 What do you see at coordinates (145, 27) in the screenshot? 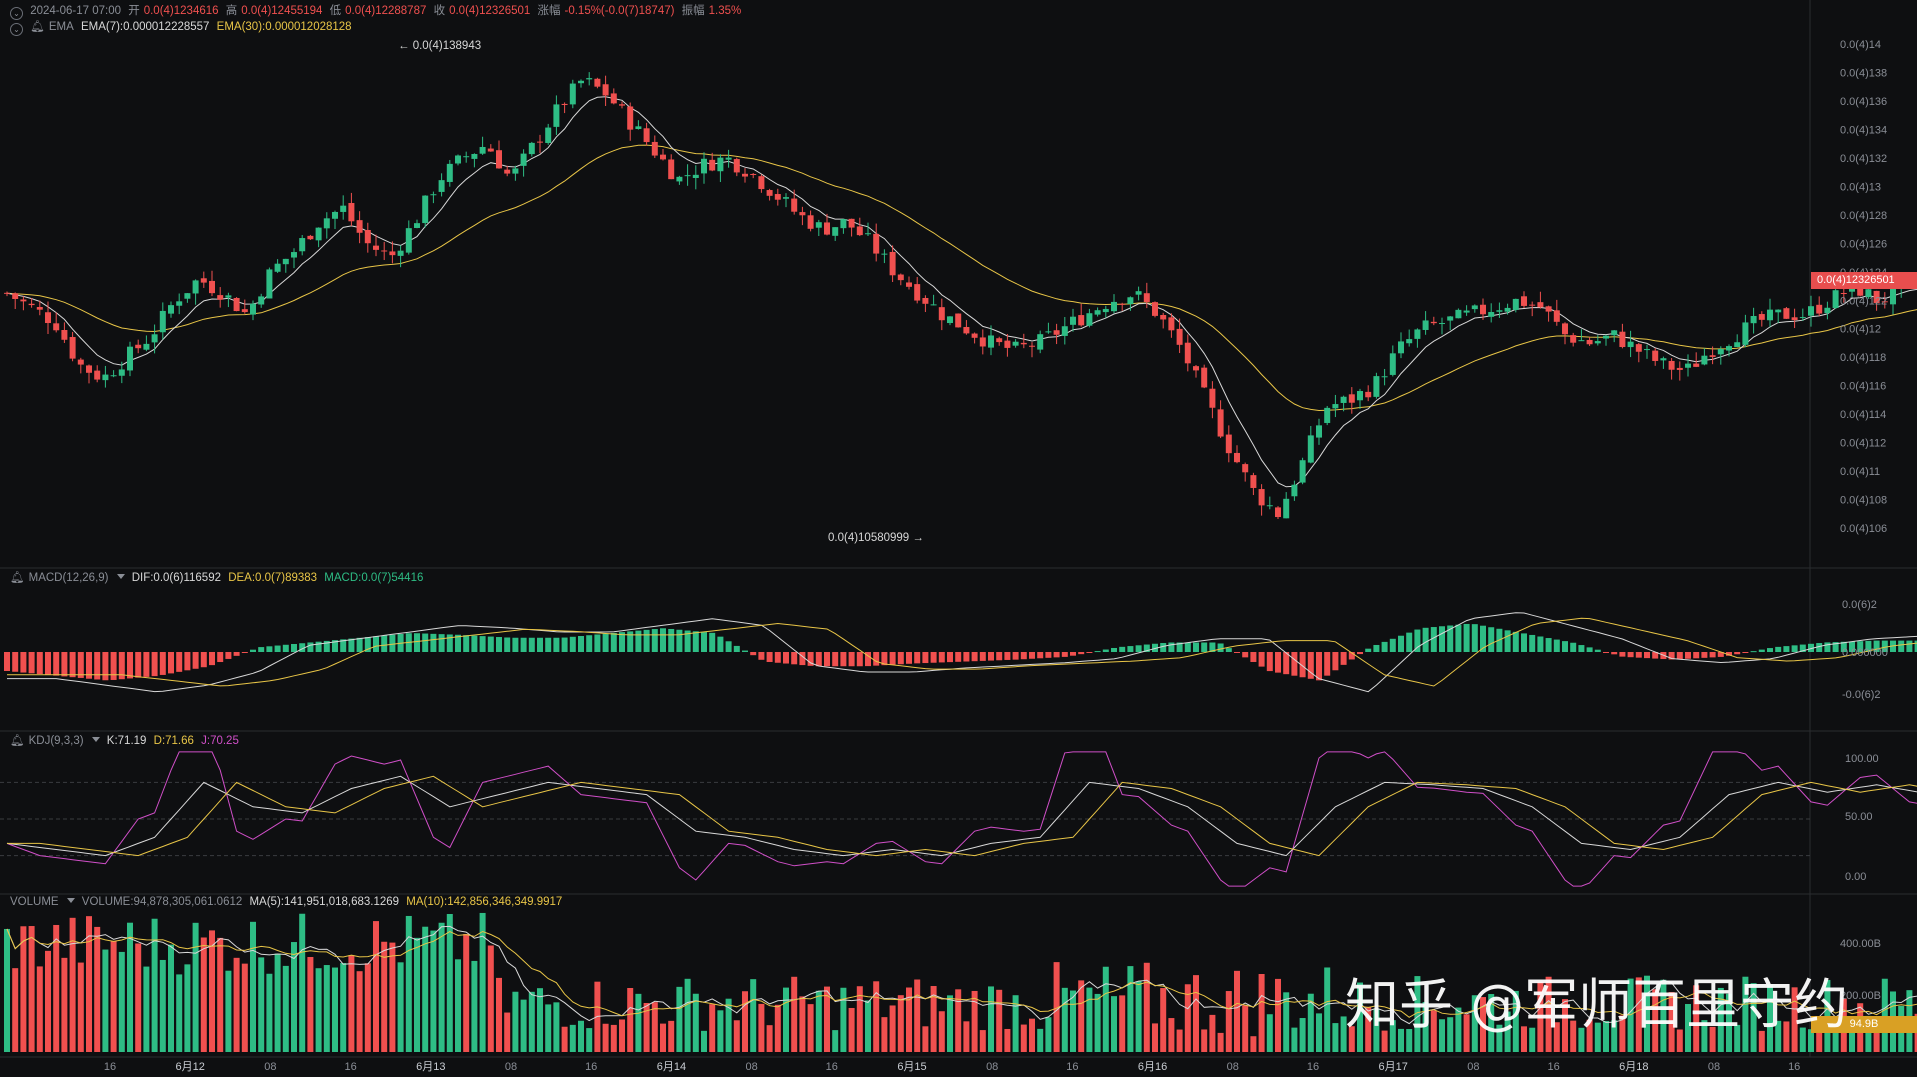
I see `ema7-label: EMA(7):0.000012228557` at bounding box center [145, 27].